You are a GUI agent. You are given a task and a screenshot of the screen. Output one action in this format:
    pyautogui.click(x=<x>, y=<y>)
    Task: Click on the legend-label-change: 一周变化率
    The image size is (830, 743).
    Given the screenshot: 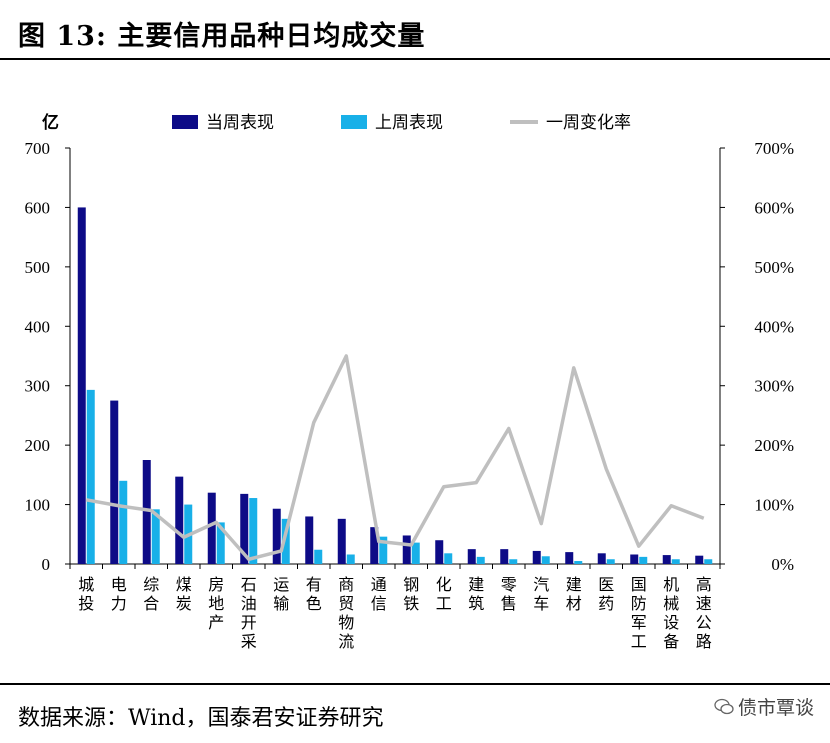 What is the action you would take?
    pyautogui.click(x=588, y=123)
    